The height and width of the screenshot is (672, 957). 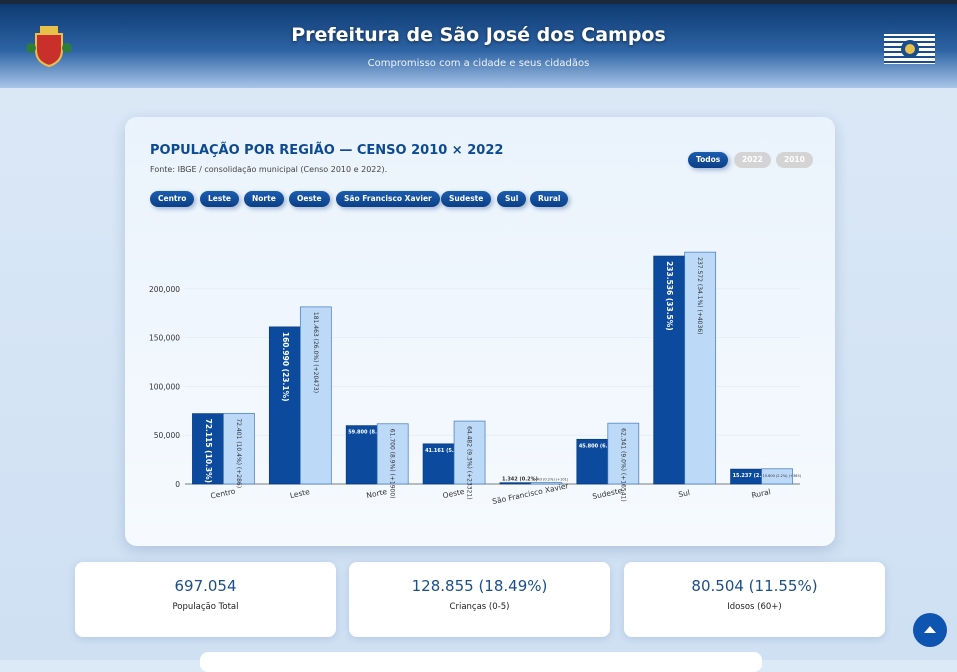 I want to click on year-filter: Todos, so click(x=708, y=160).